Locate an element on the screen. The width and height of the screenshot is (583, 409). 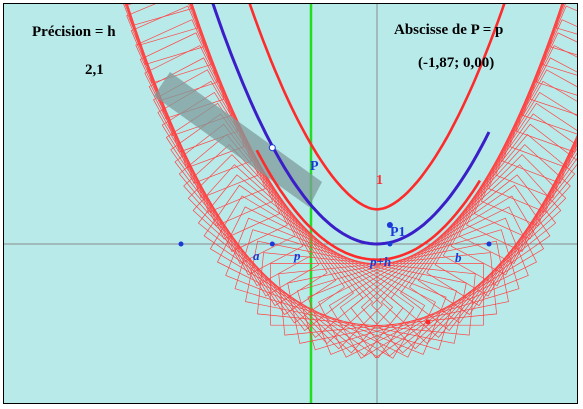
abscissa-label: Abscisse de P = p is located at coordinates (448, 30).